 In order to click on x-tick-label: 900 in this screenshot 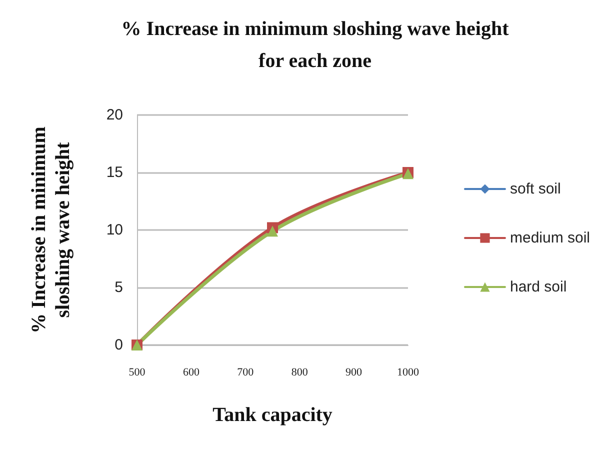, I will do `click(354, 372)`.